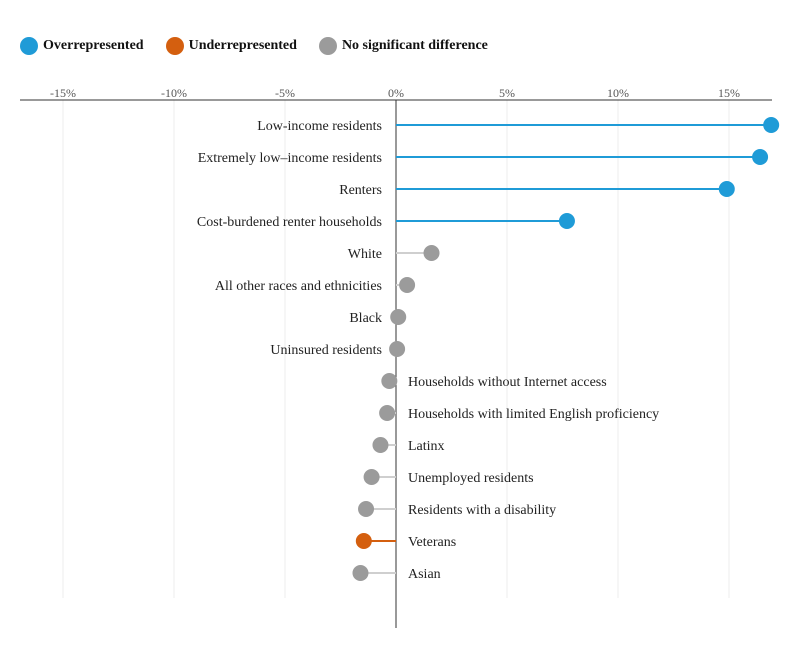 The width and height of the screenshot is (800, 647). Describe the element at coordinates (414, 45) in the screenshot. I see `legend-label-no-difference: No significant difference` at that location.